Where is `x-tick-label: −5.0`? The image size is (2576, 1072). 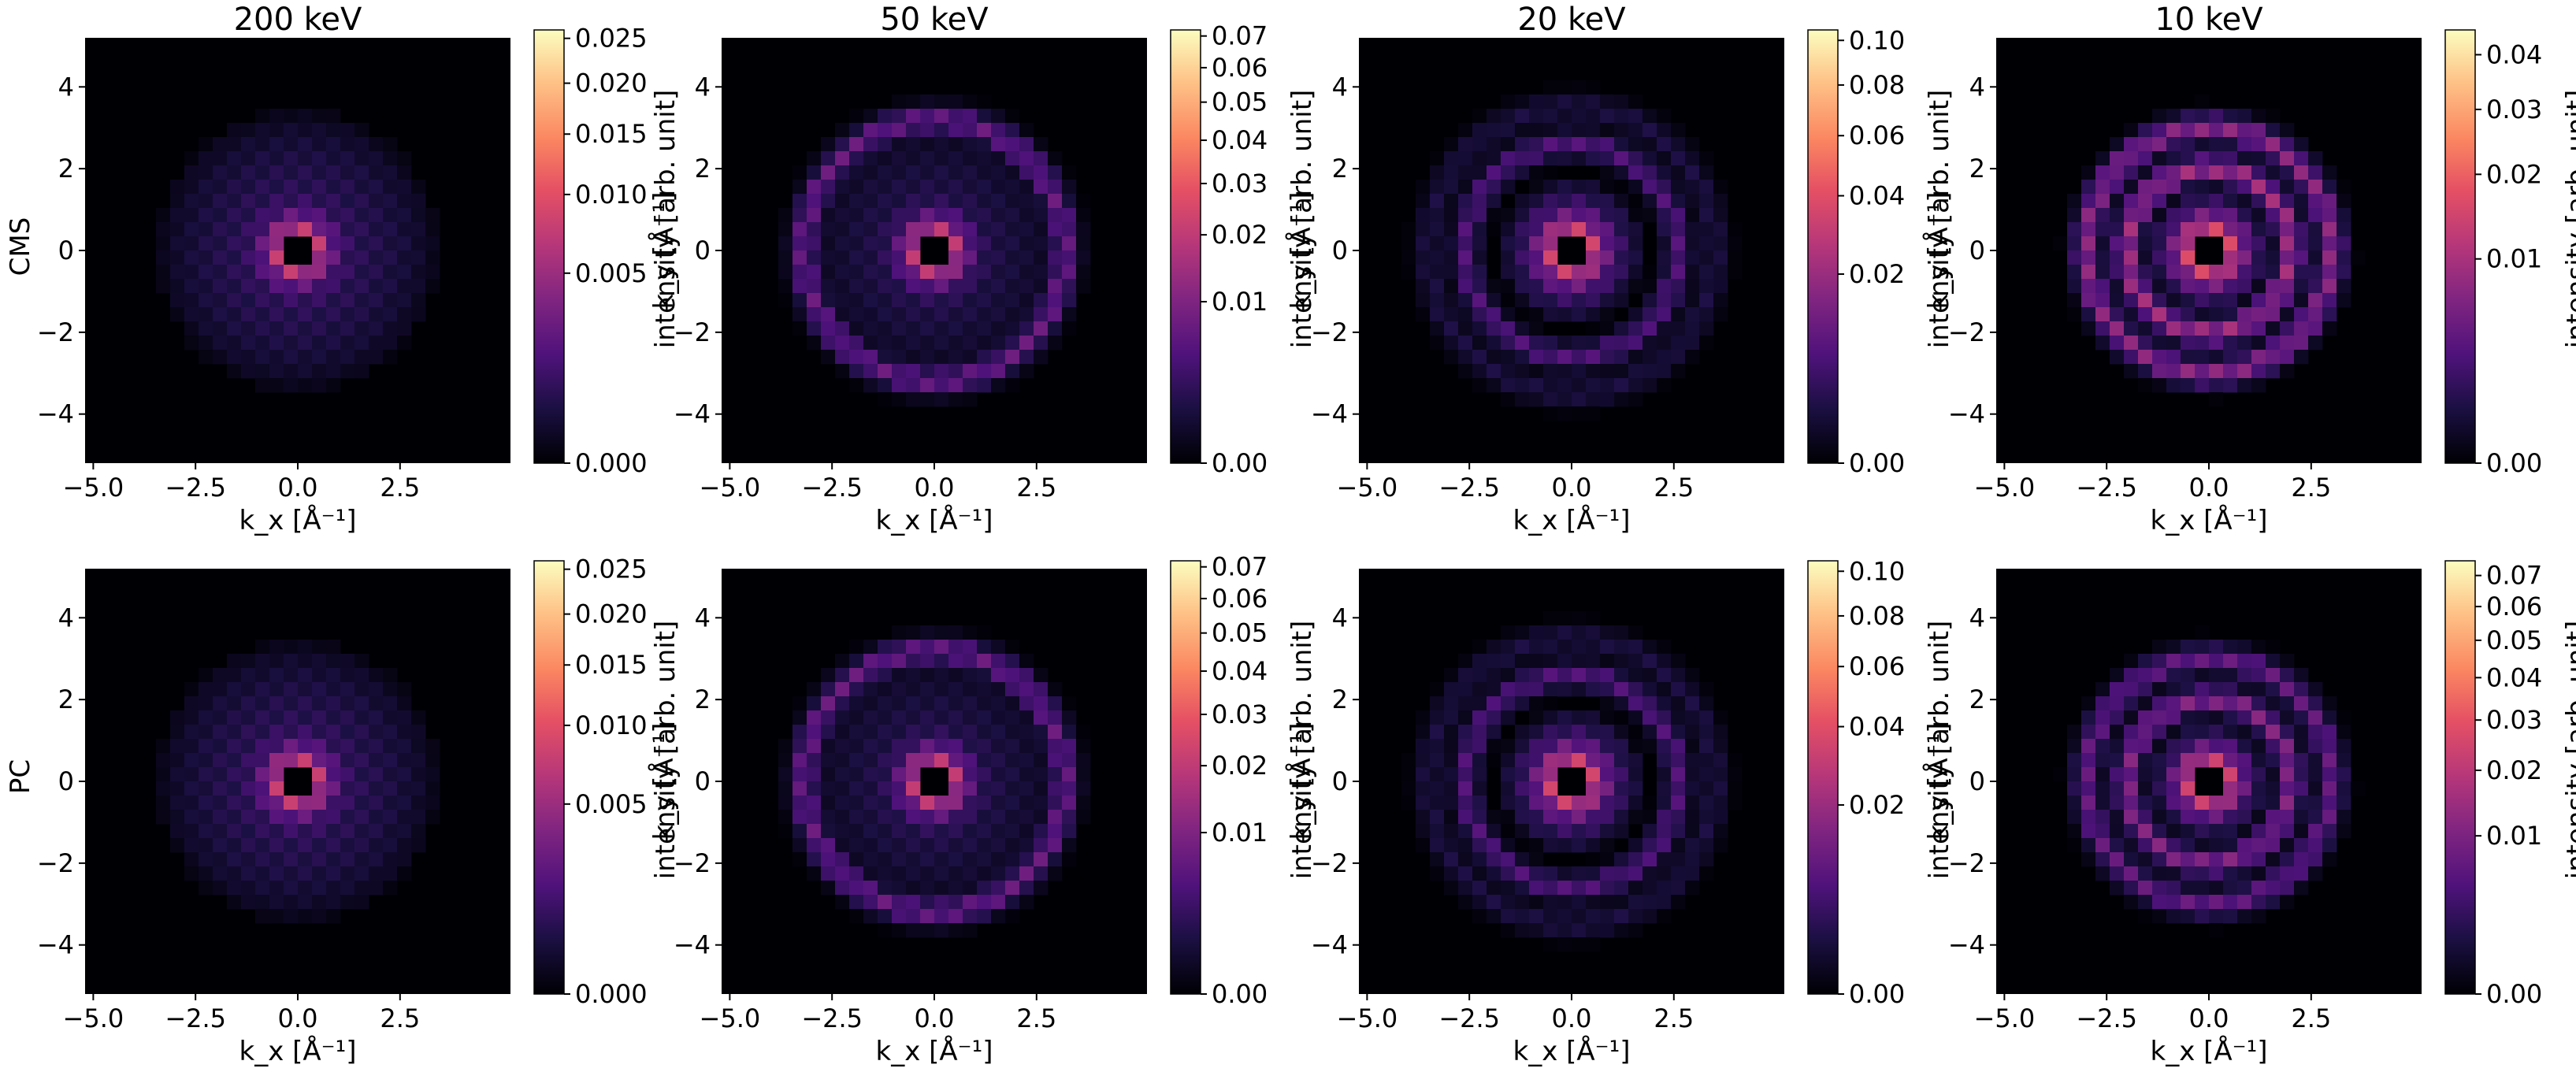
x-tick-label: −5.0 is located at coordinates (730, 488).